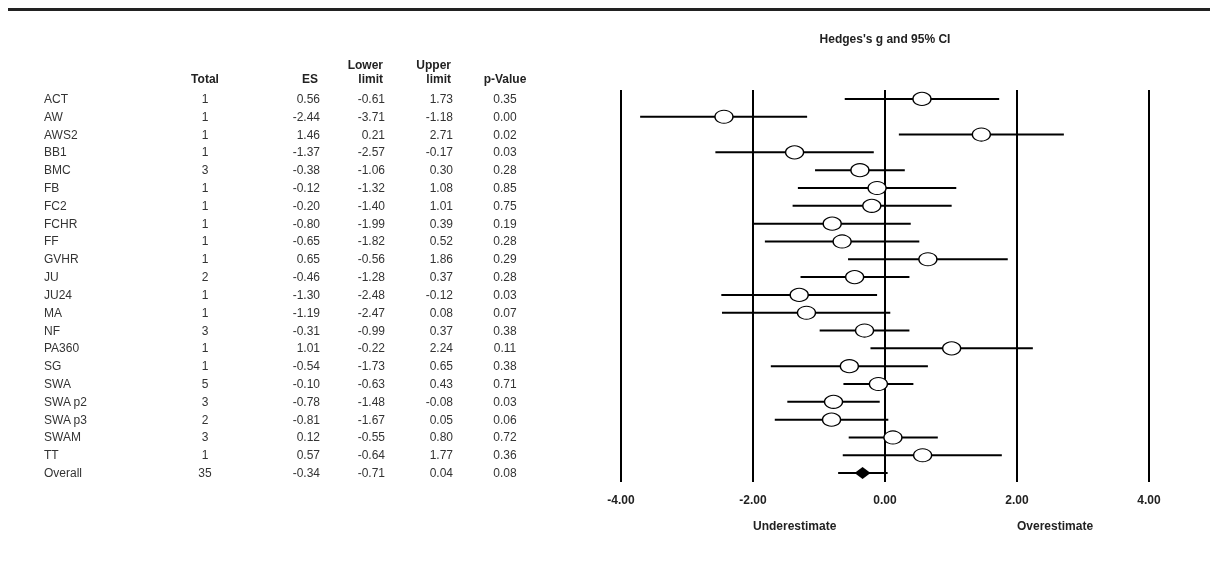 This screenshot has height=564, width=1210. Describe the element at coordinates (440, 241) in the screenshot. I see `data-label: 0.52` at that location.